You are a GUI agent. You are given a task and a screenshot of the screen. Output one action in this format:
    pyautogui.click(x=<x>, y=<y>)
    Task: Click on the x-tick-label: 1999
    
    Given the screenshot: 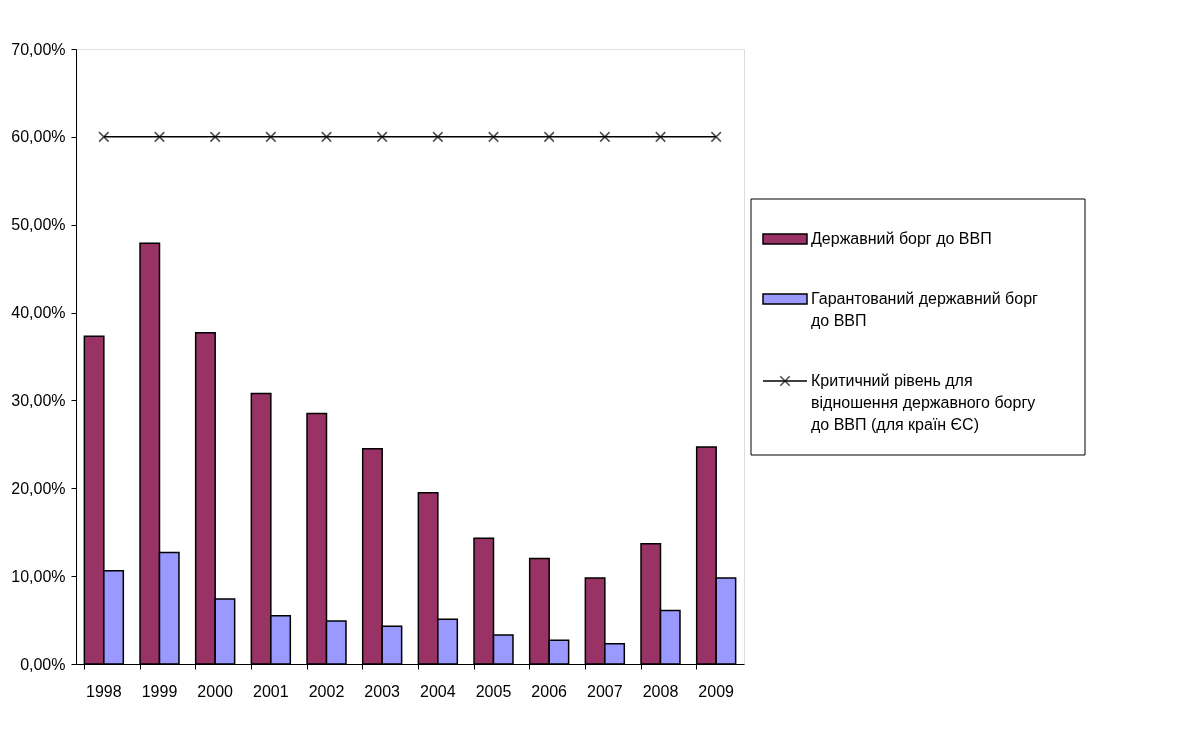 What is the action you would take?
    pyautogui.click(x=159, y=691)
    